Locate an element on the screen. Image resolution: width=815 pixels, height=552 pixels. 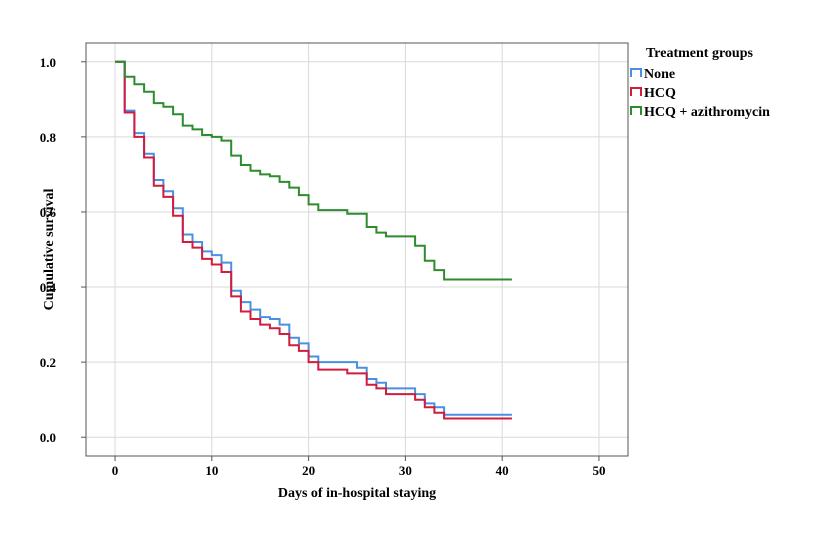
x-tick-label: 0 is located at coordinates (115, 470).